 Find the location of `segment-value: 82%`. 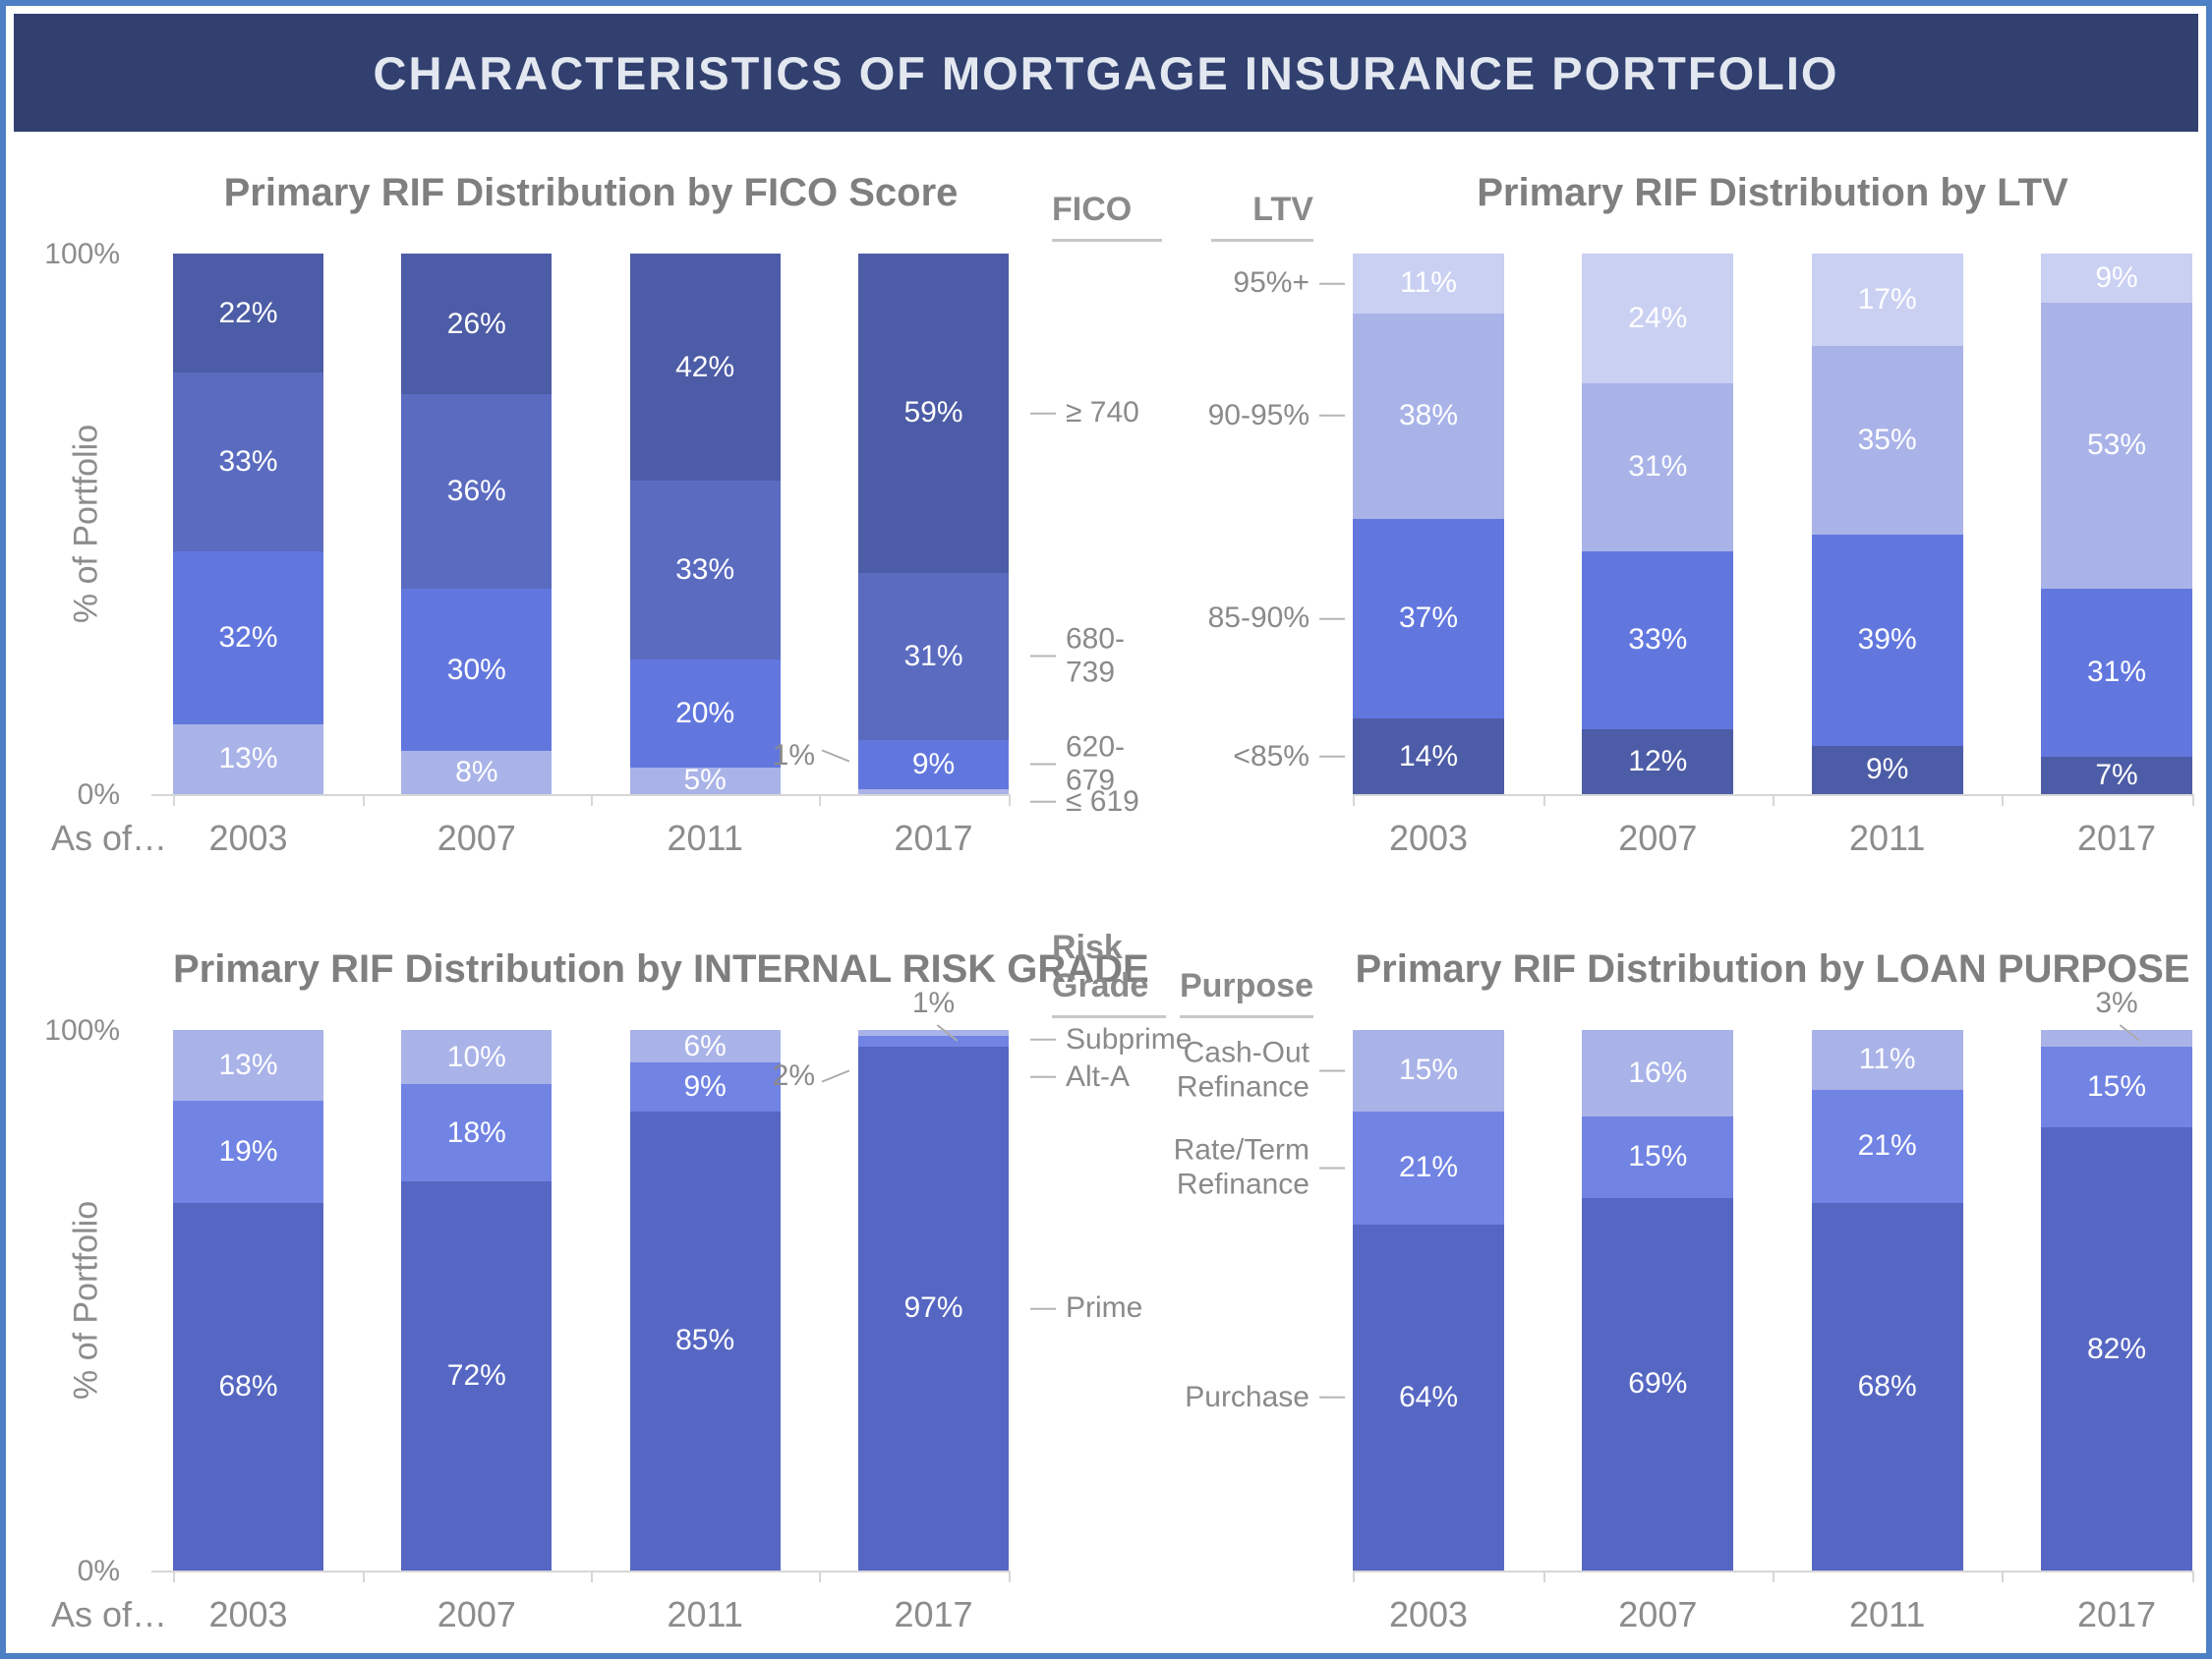

segment-value: 82% is located at coordinates (2117, 1348).